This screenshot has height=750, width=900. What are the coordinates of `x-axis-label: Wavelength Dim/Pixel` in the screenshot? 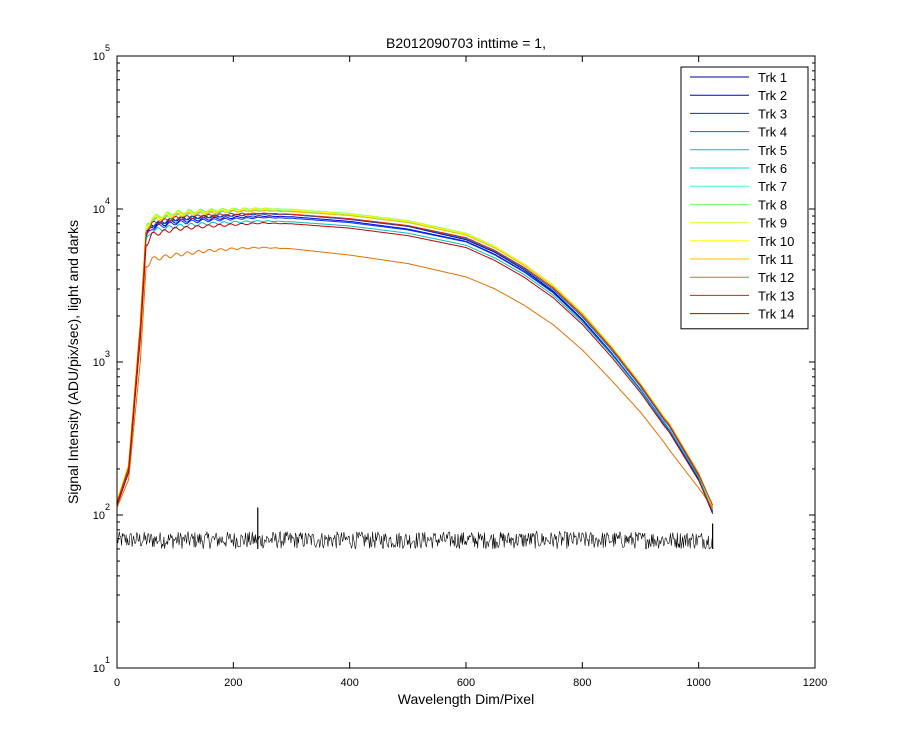 It's located at (466, 699).